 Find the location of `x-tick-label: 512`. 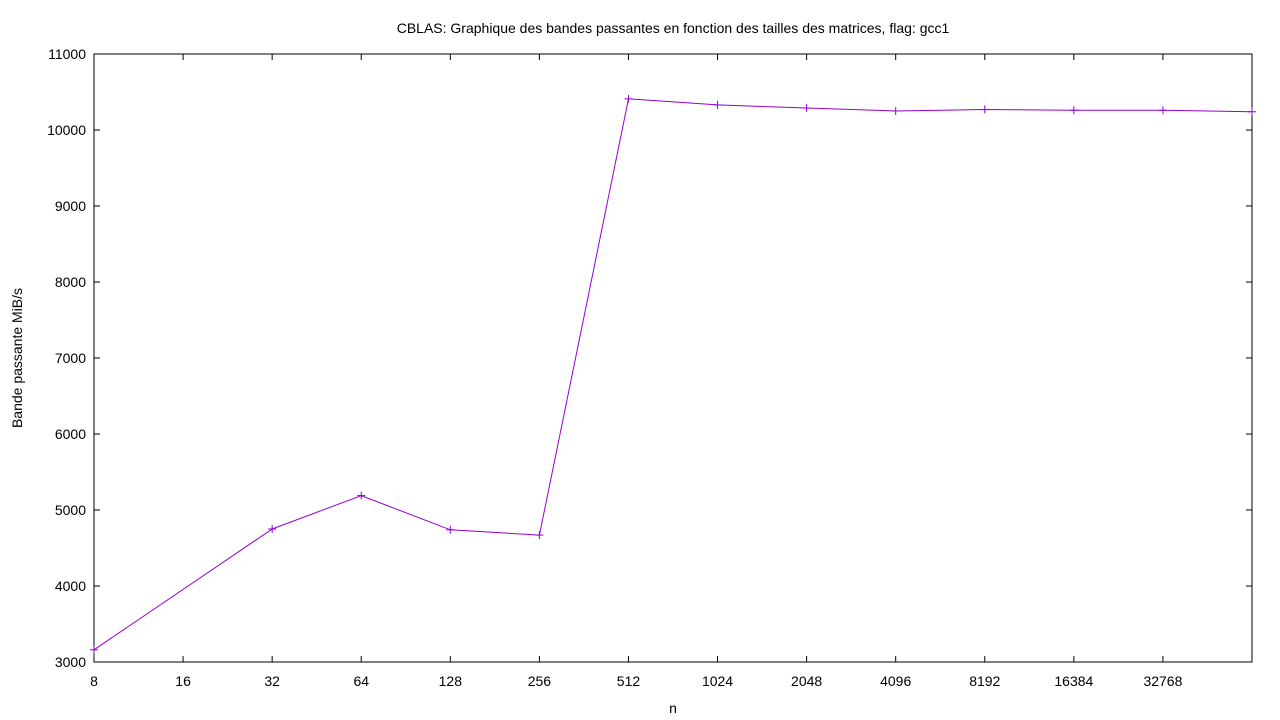

x-tick-label: 512 is located at coordinates (629, 681).